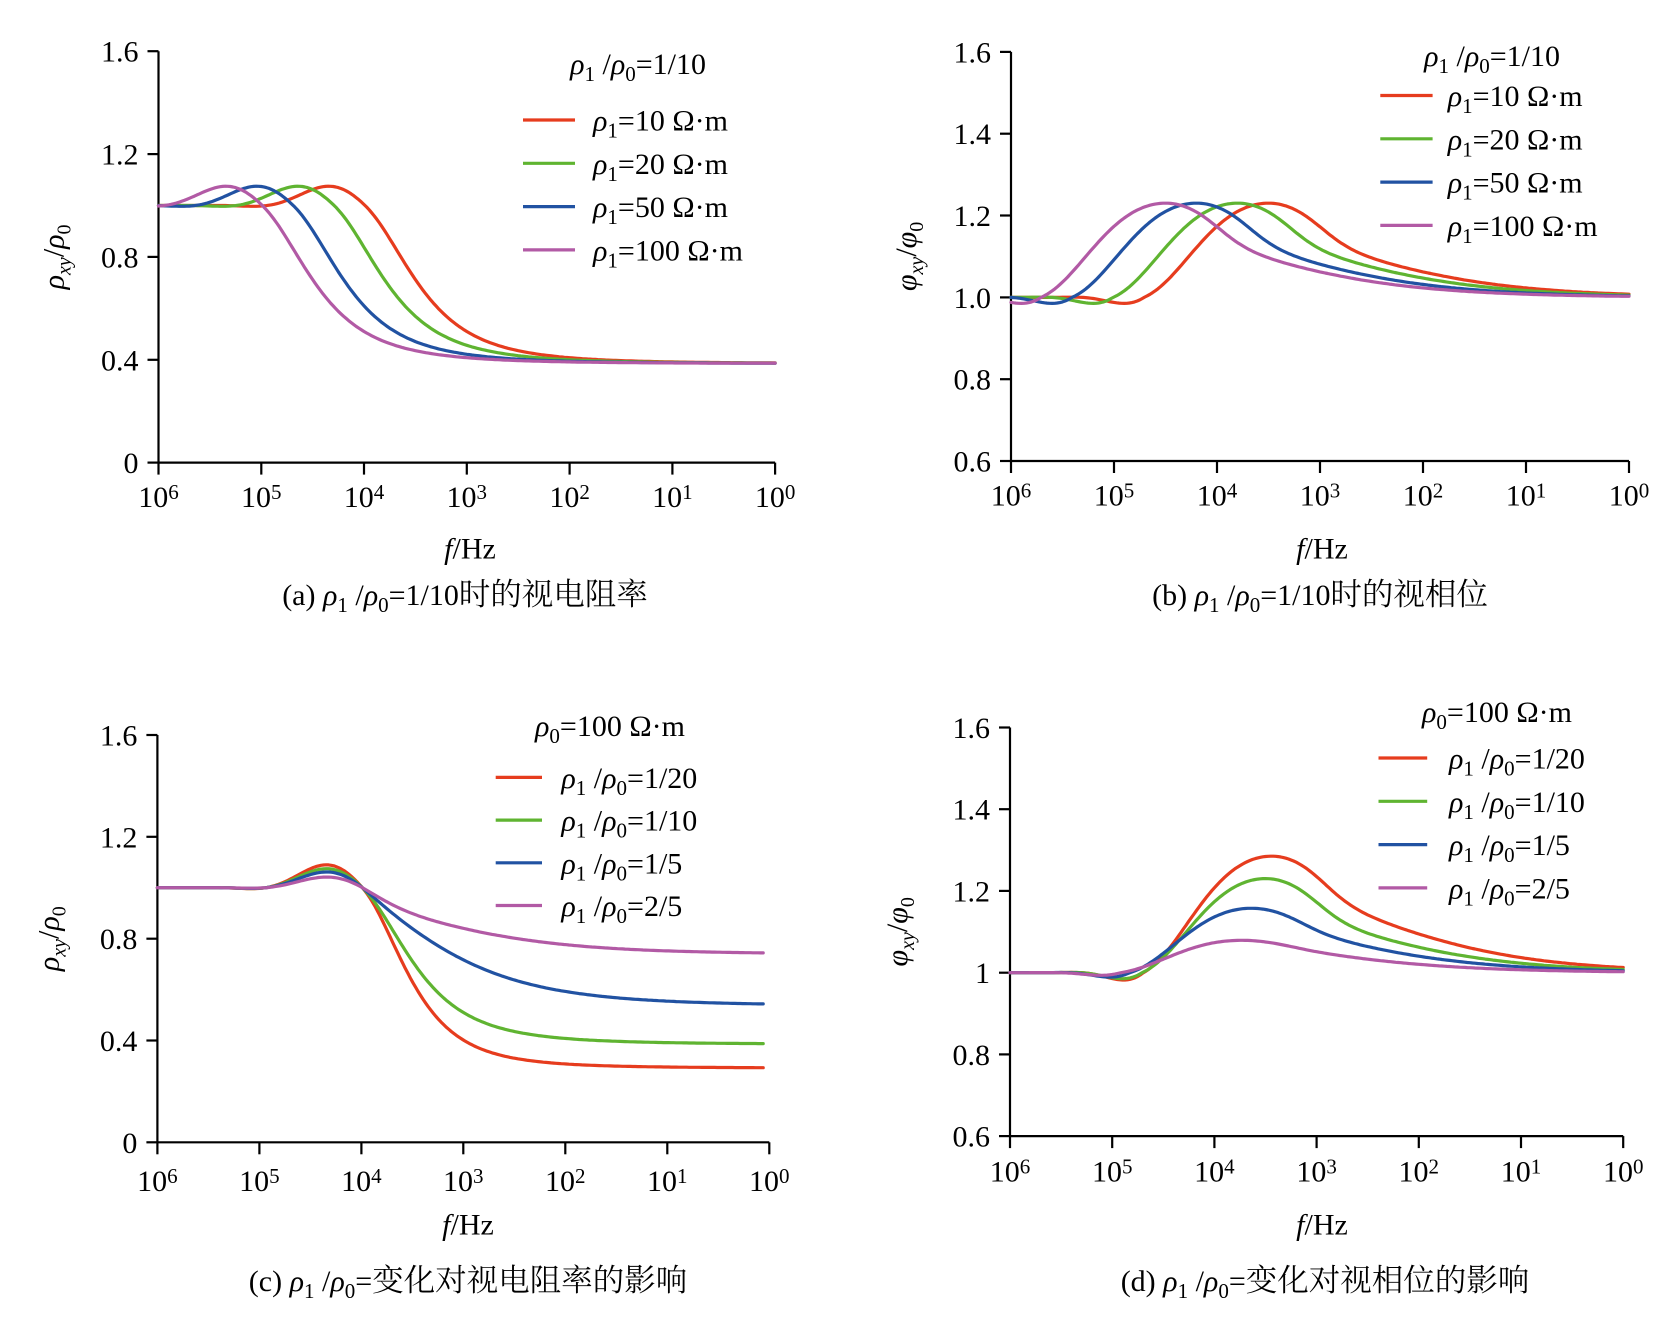 The image size is (1665, 1325). What do you see at coordinates (973, 298) in the screenshot?
I see `svg-text: 1.0` at bounding box center [973, 298].